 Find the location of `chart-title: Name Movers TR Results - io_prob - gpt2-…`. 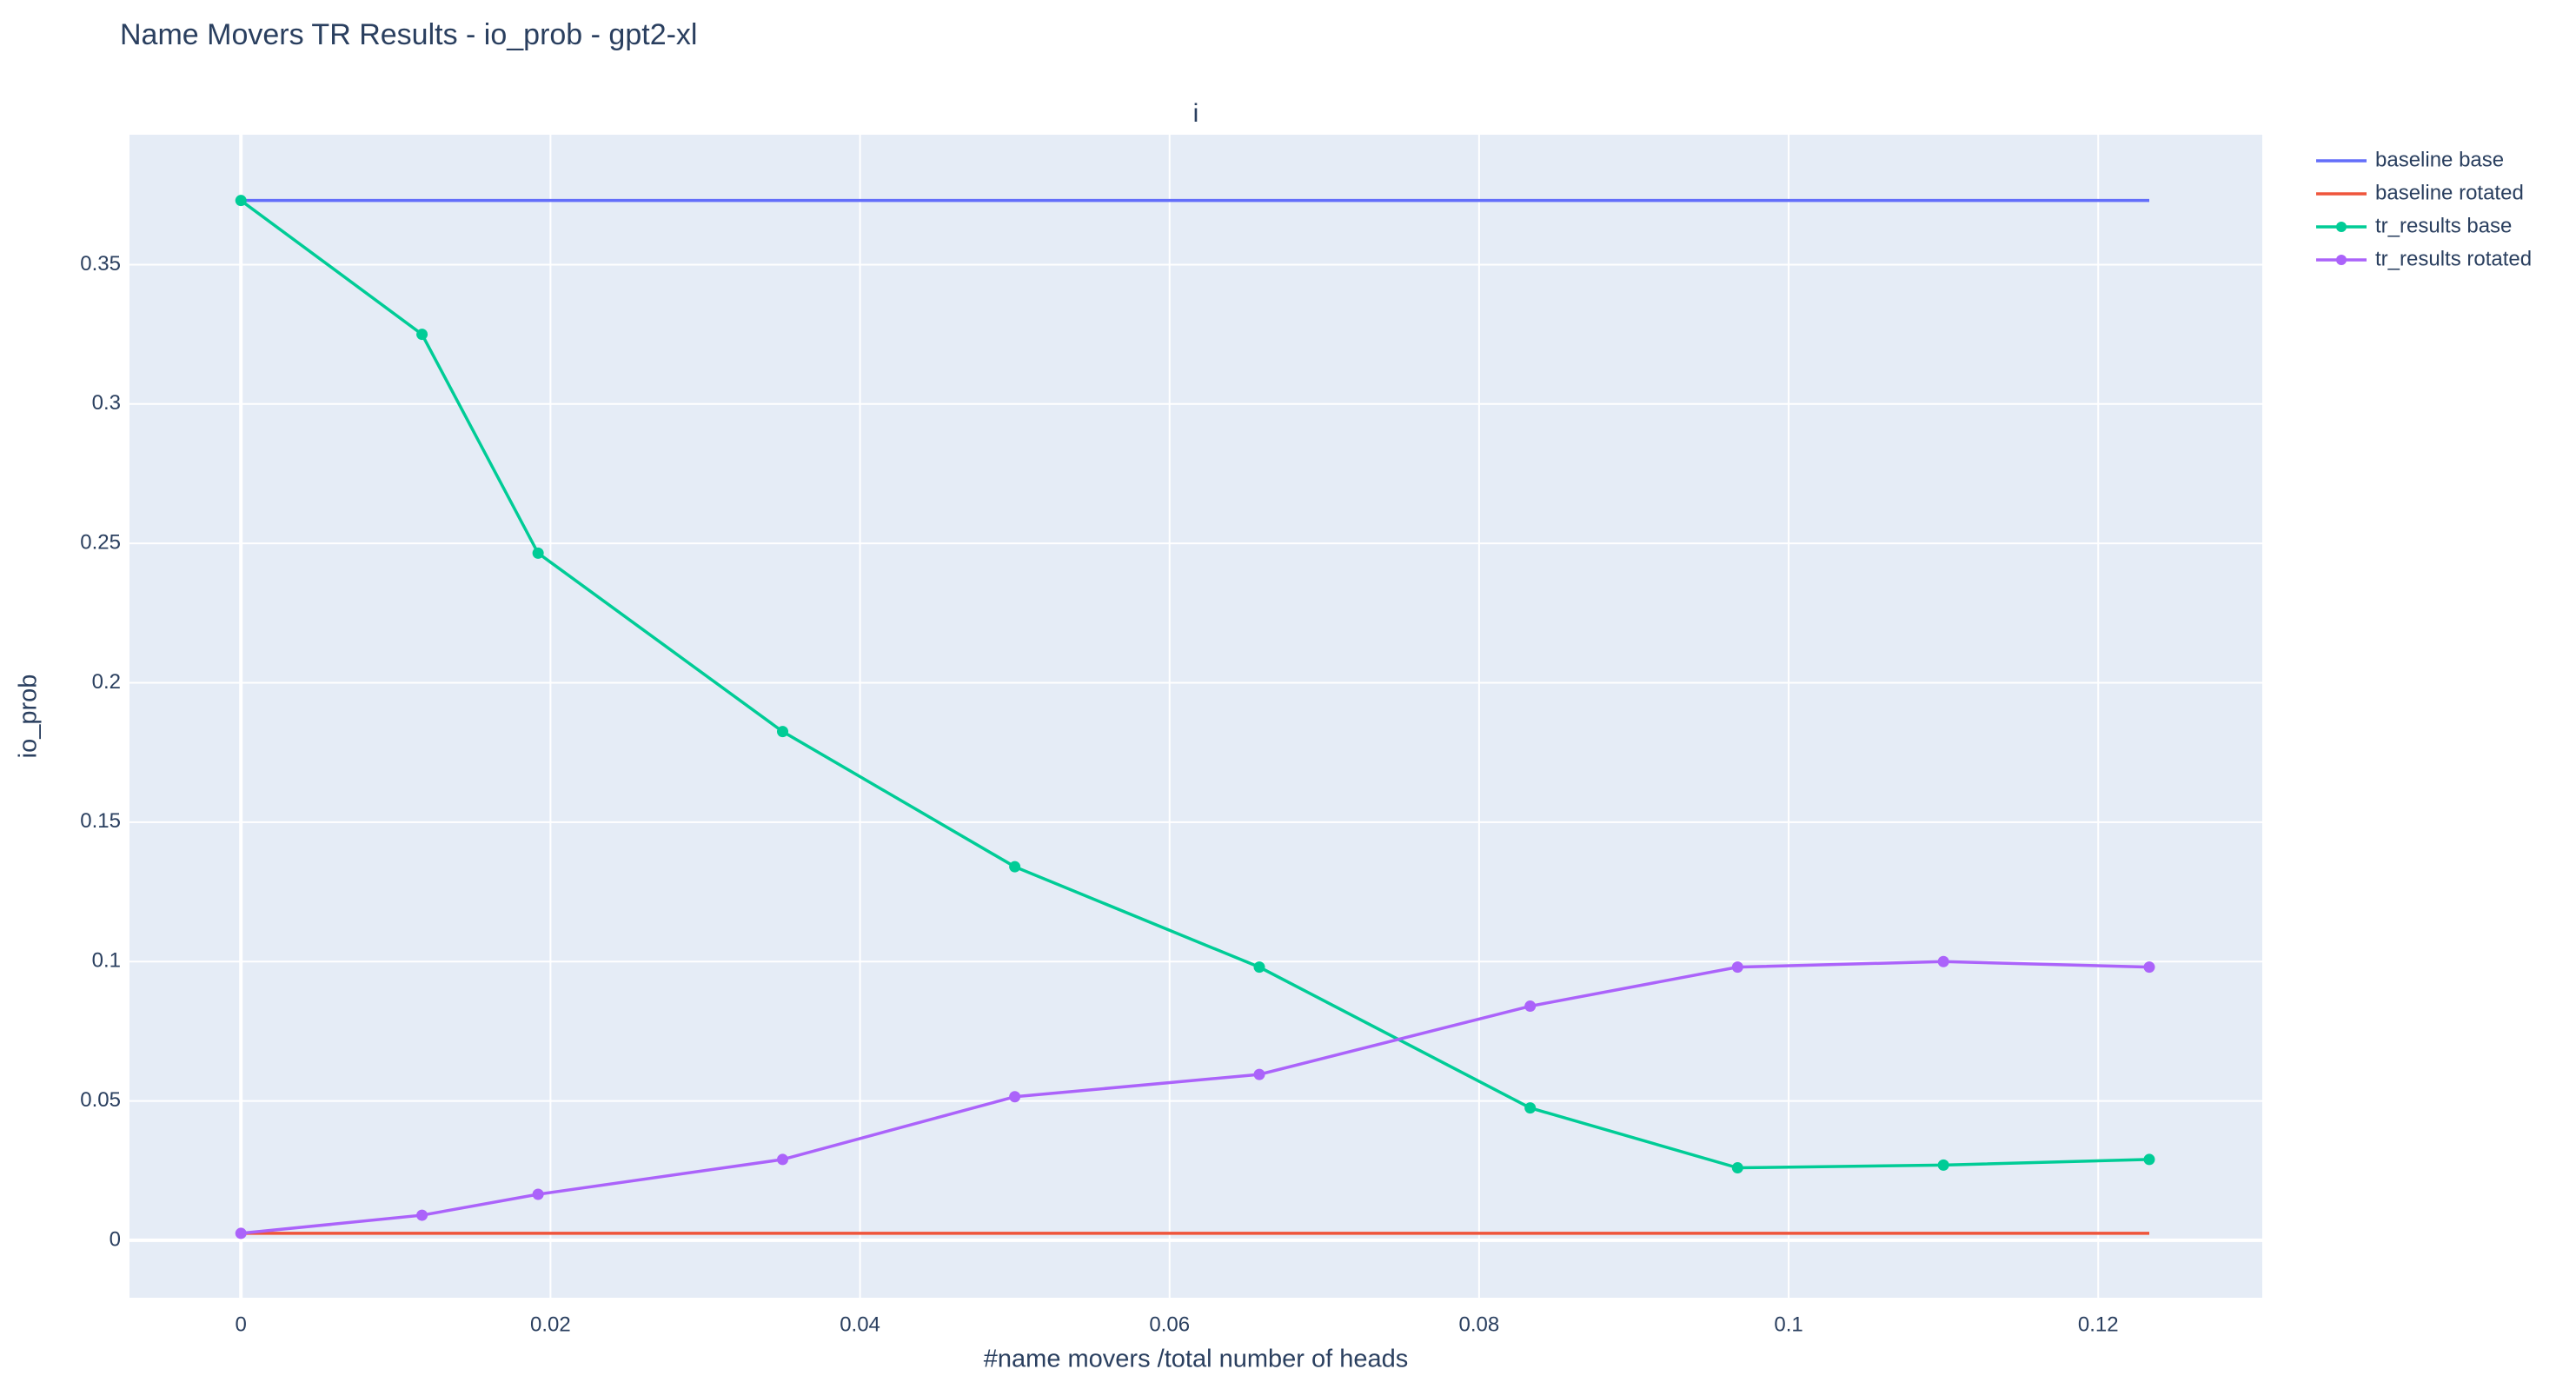

chart-title: Name Movers TR Results - io_prob - gpt2-… is located at coordinates (408, 35).